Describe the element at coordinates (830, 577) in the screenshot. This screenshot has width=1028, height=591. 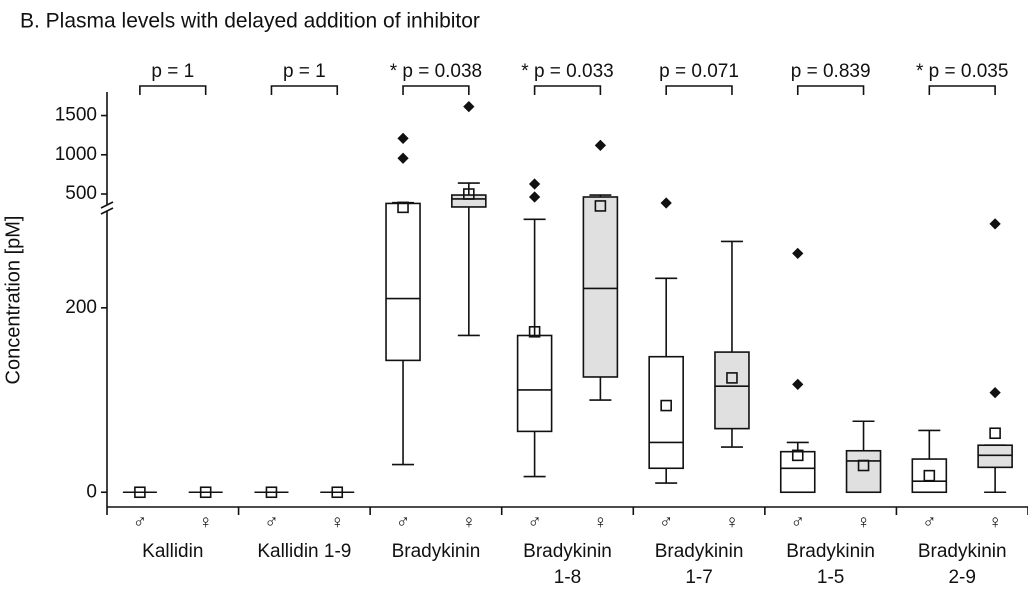
I see `group-label: 1-5` at that location.